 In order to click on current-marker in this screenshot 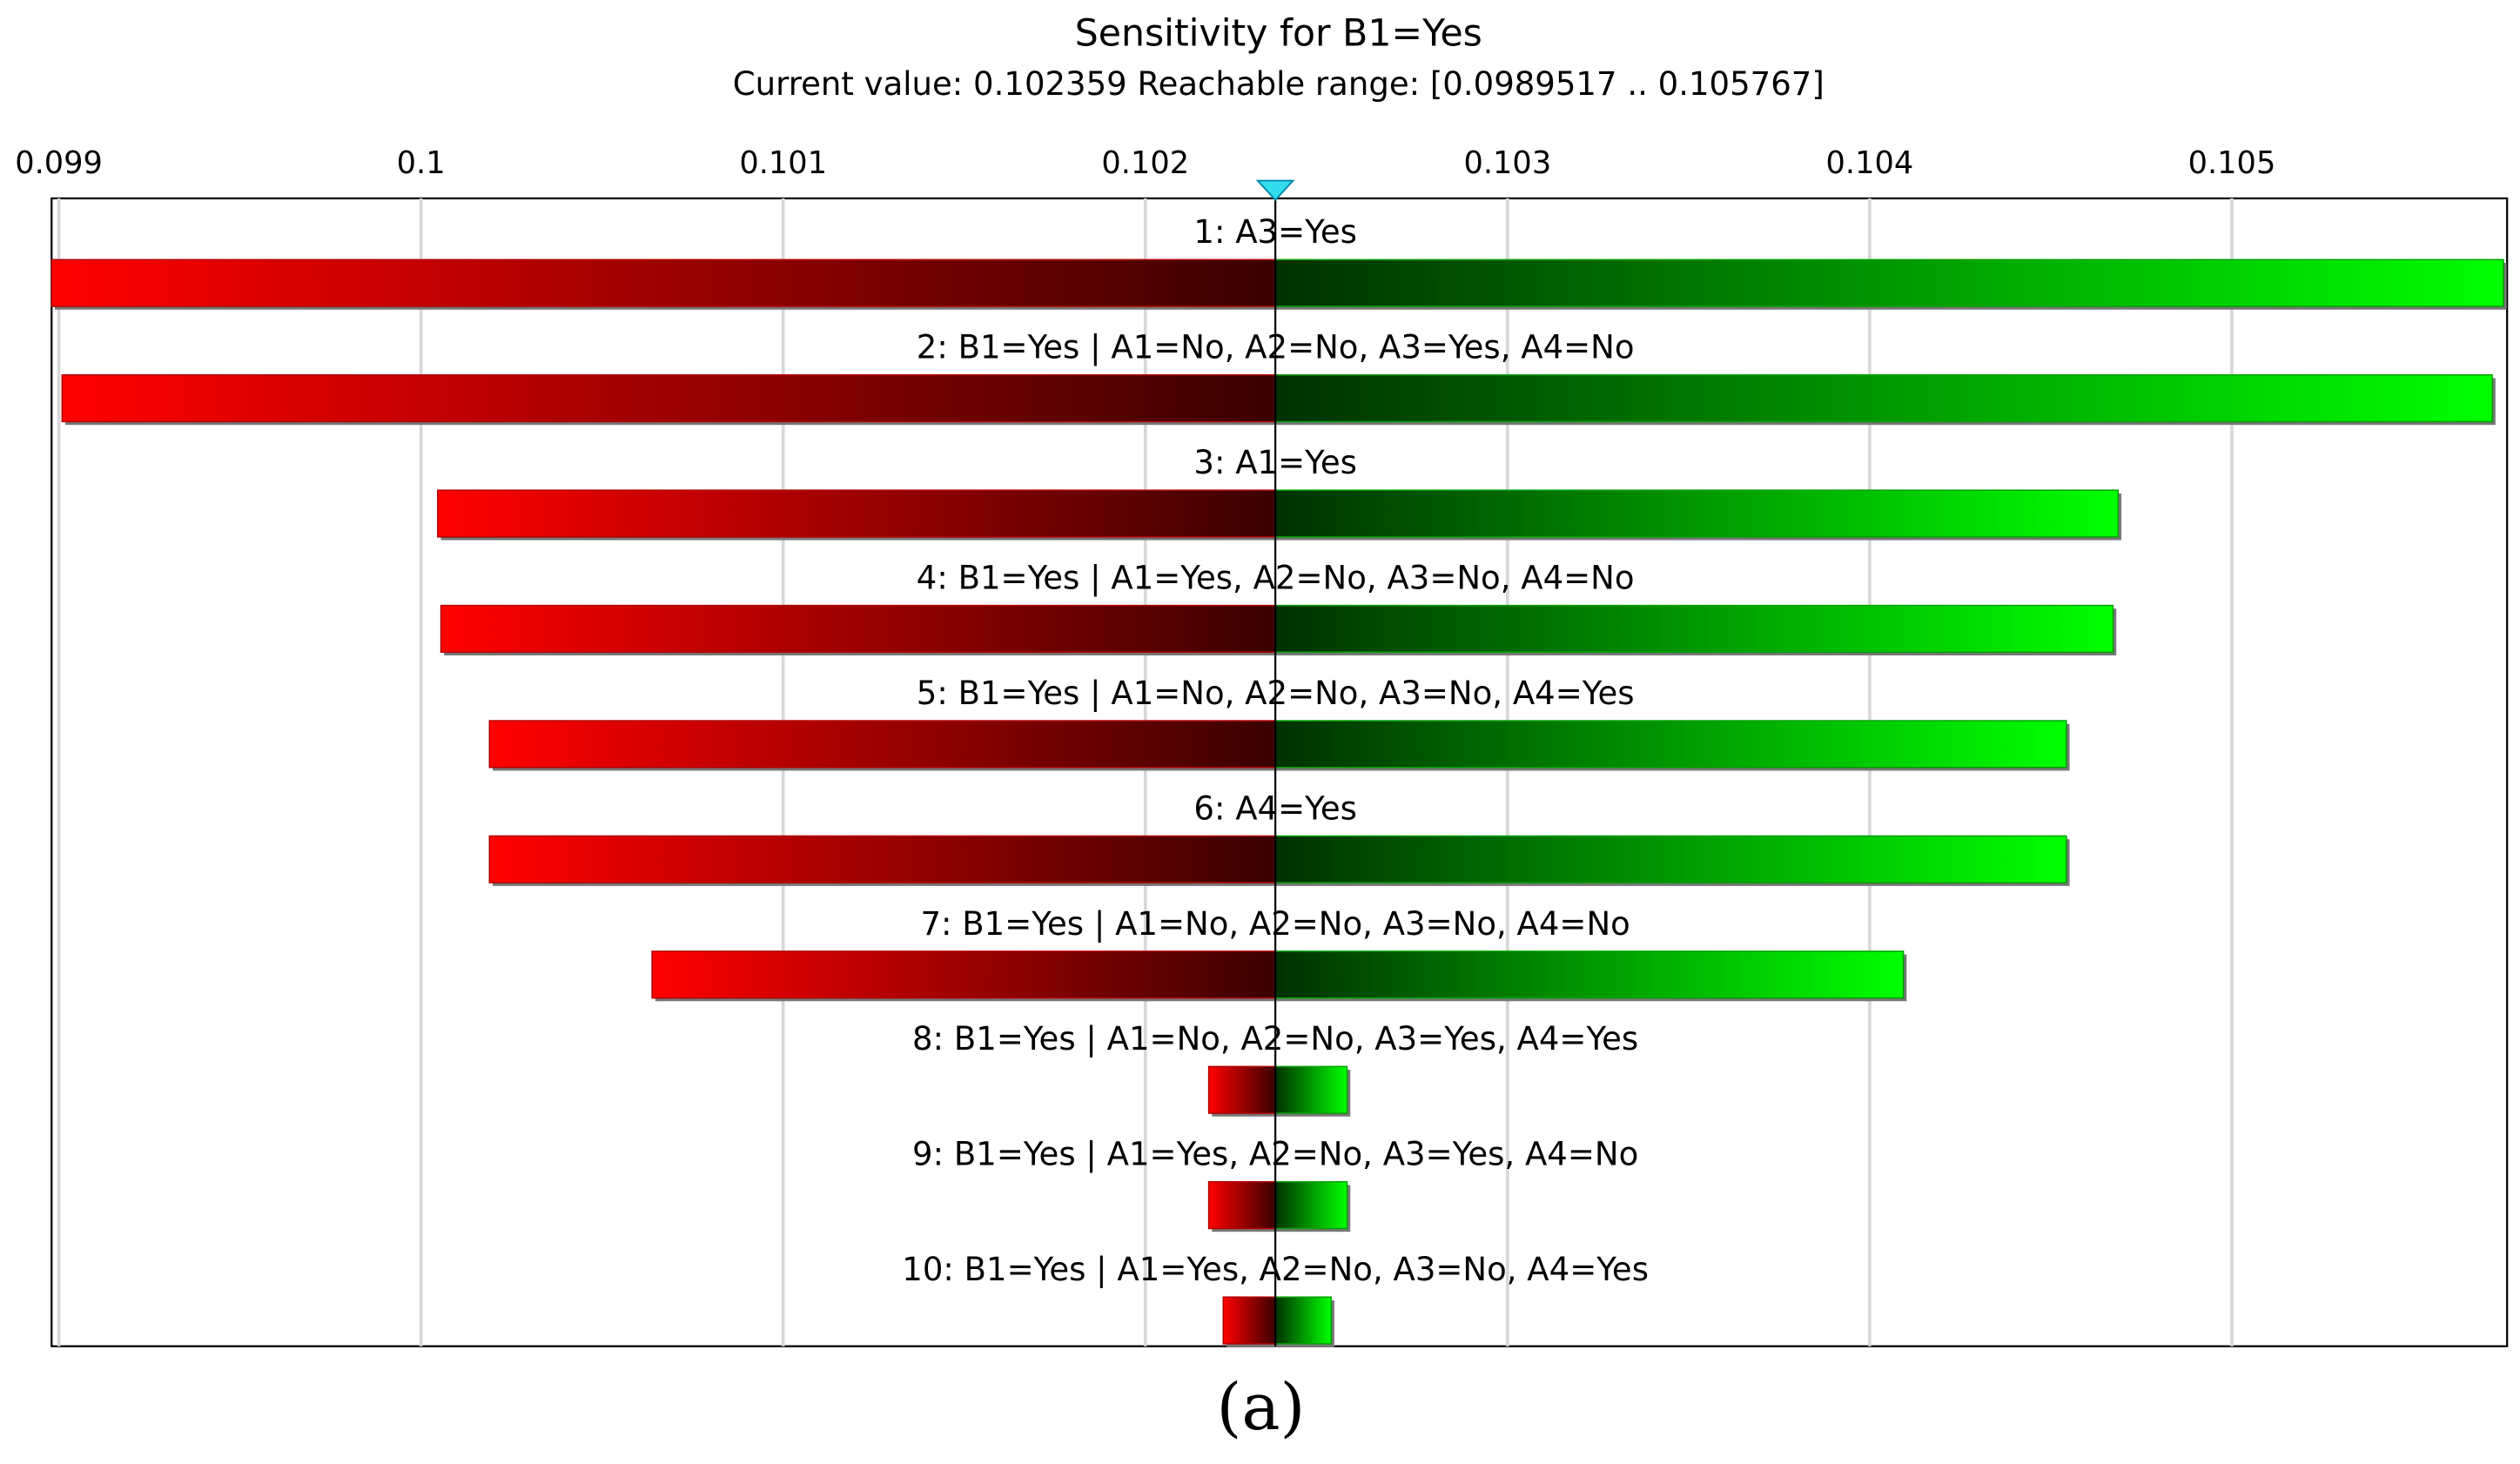, I will do `click(1275, 190)`.